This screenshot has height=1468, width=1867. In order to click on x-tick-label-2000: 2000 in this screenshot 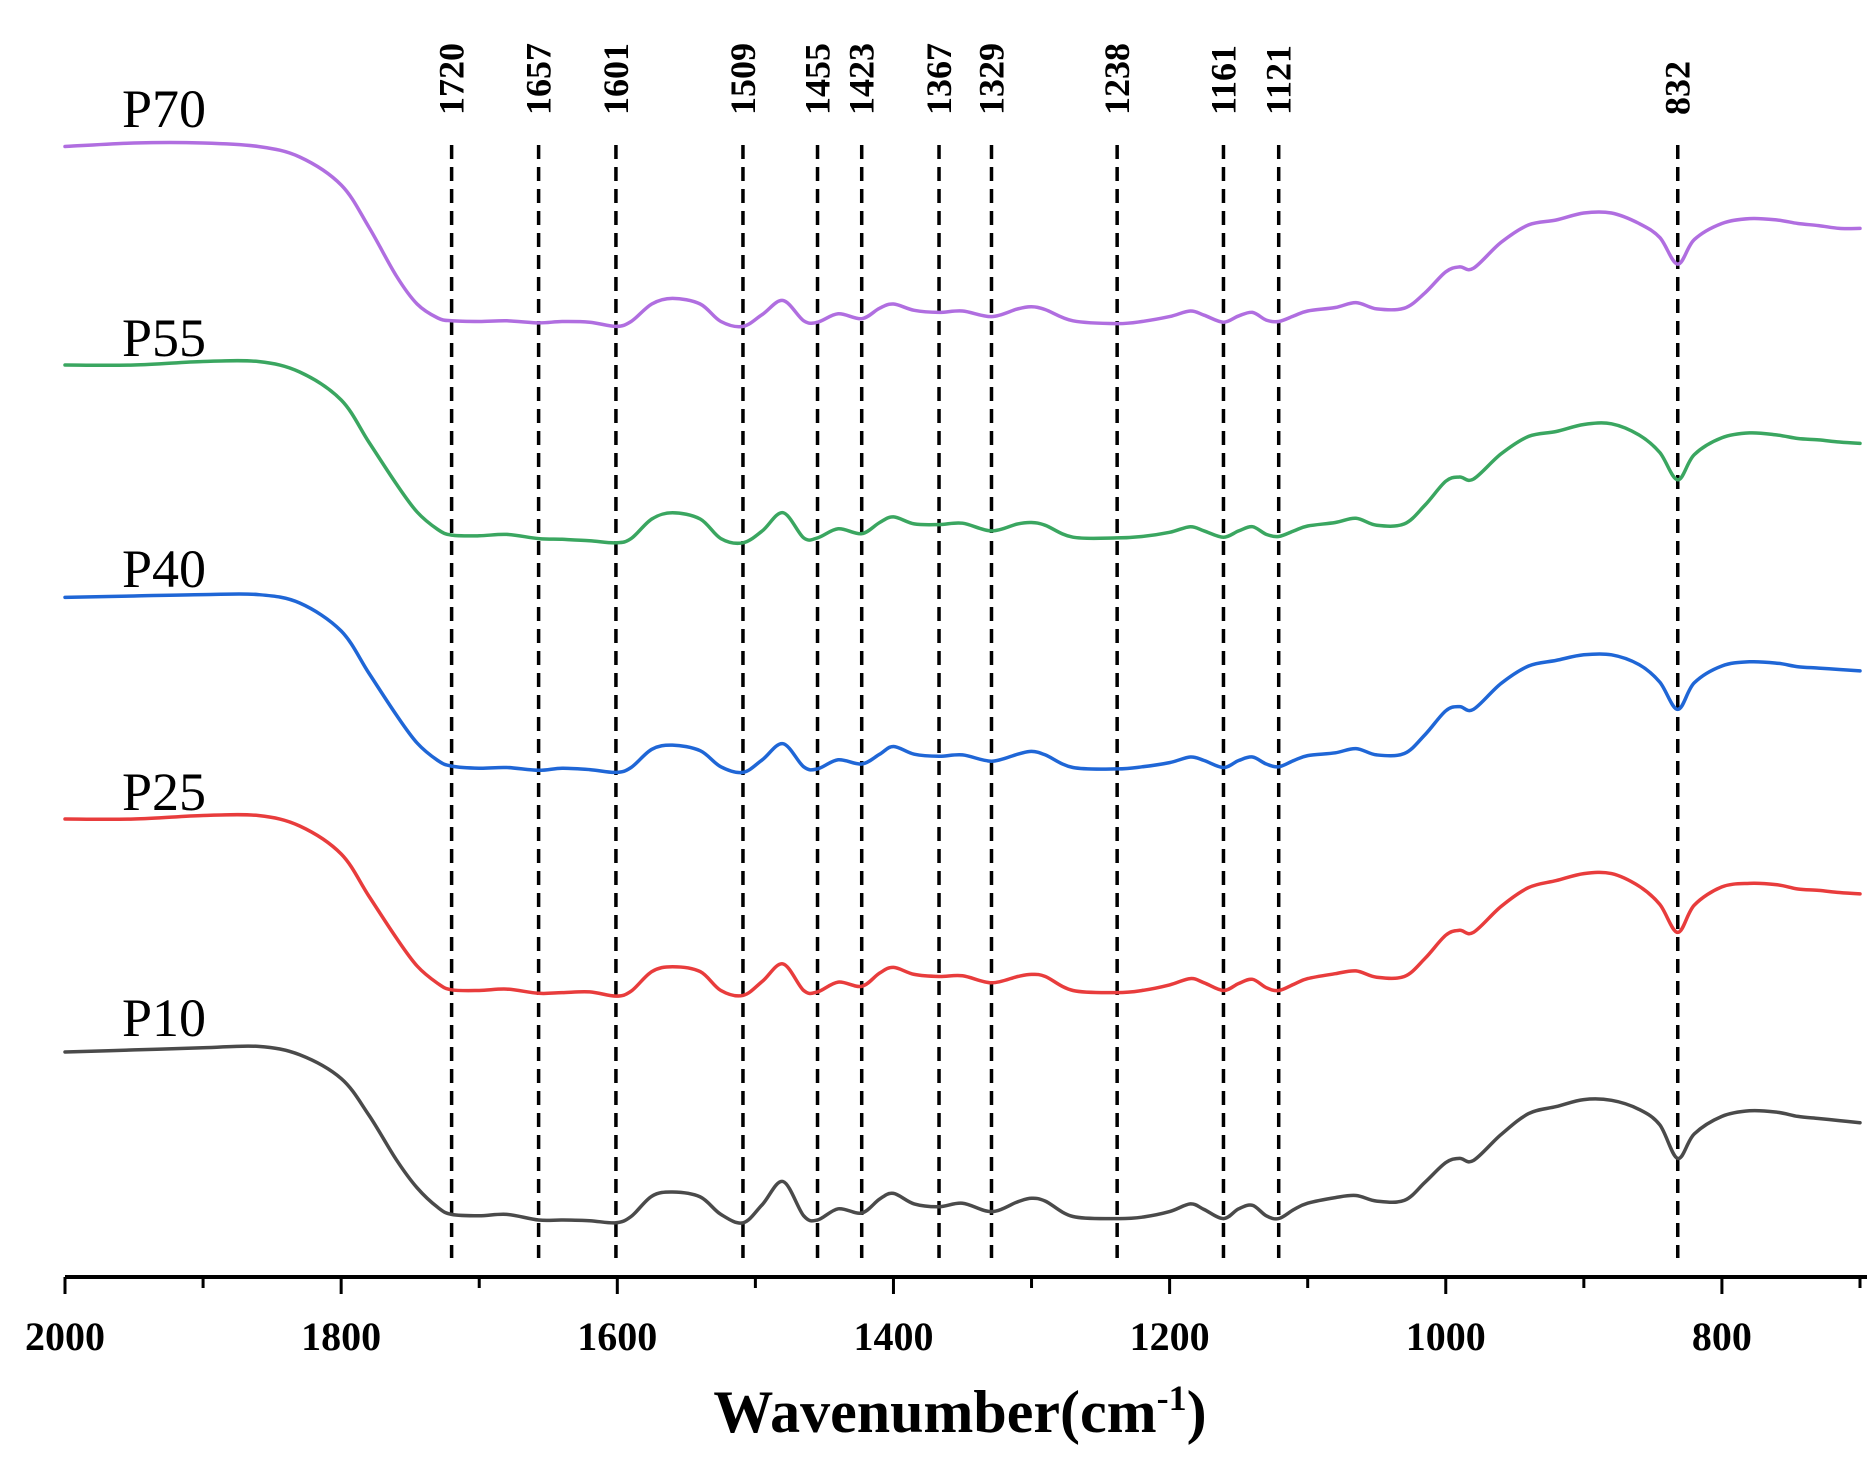, I will do `click(65, 1336)`.